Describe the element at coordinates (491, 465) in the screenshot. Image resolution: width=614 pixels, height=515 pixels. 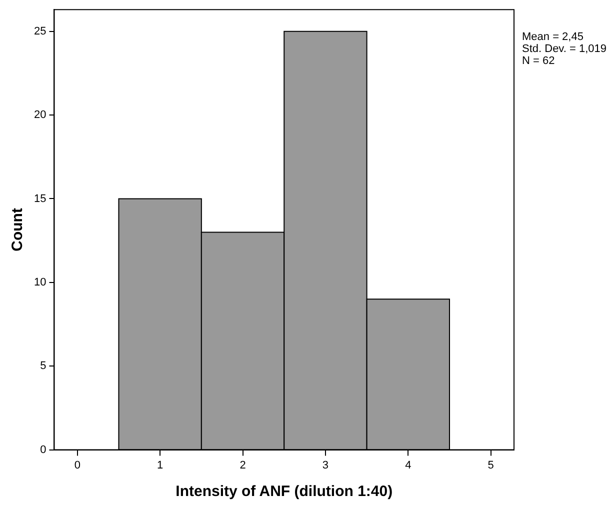
I see `x-tick-label: 5` at that location.